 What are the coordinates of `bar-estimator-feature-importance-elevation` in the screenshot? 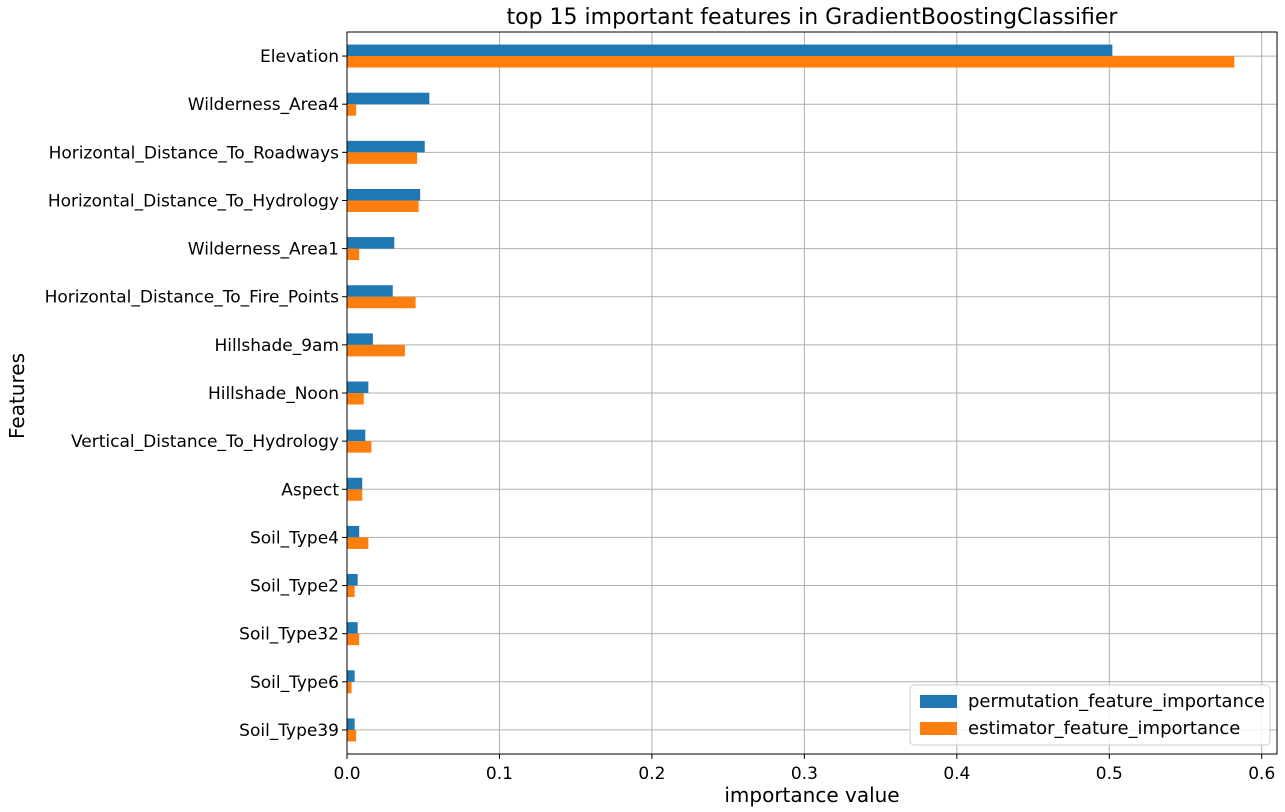 It's located at (791, 62).